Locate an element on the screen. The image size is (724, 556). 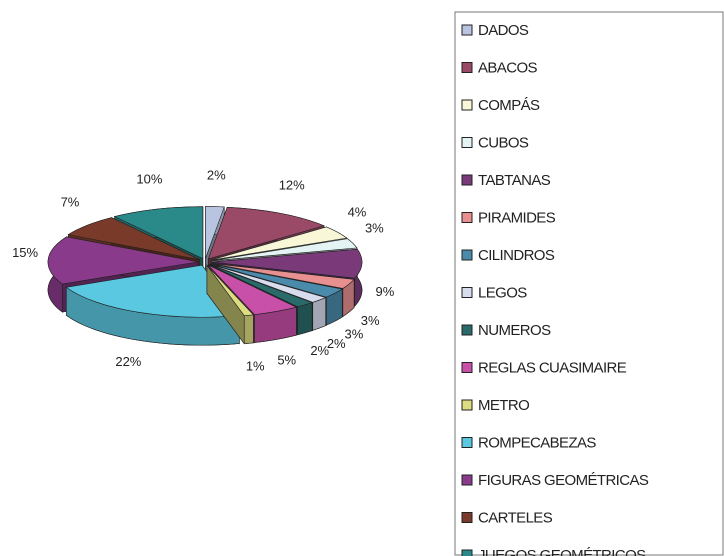
legend-label: PIRAMIDES is located at coordinates (517, 217).